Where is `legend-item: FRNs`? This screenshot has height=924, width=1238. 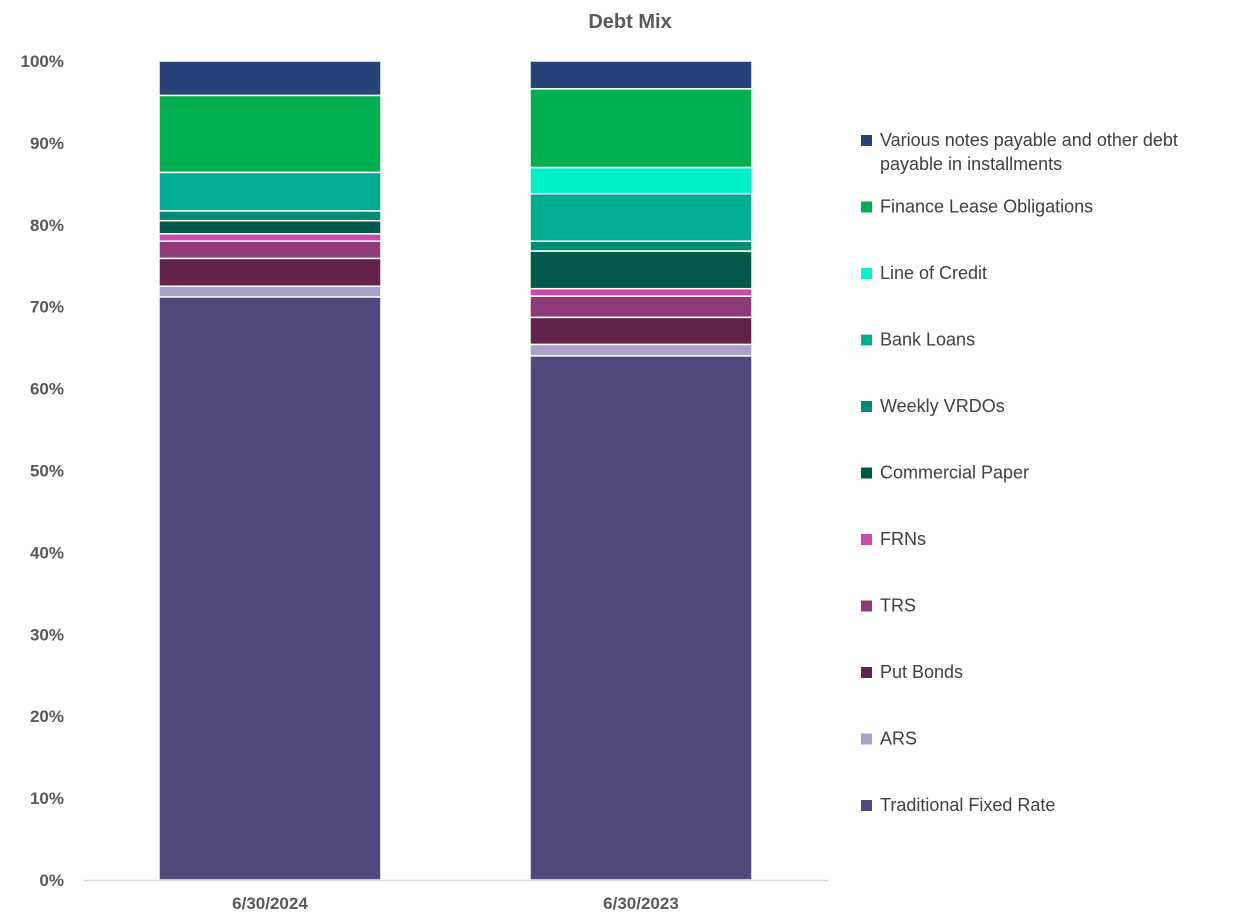
legend-item: FRNs is located at coordinates (893, 539).